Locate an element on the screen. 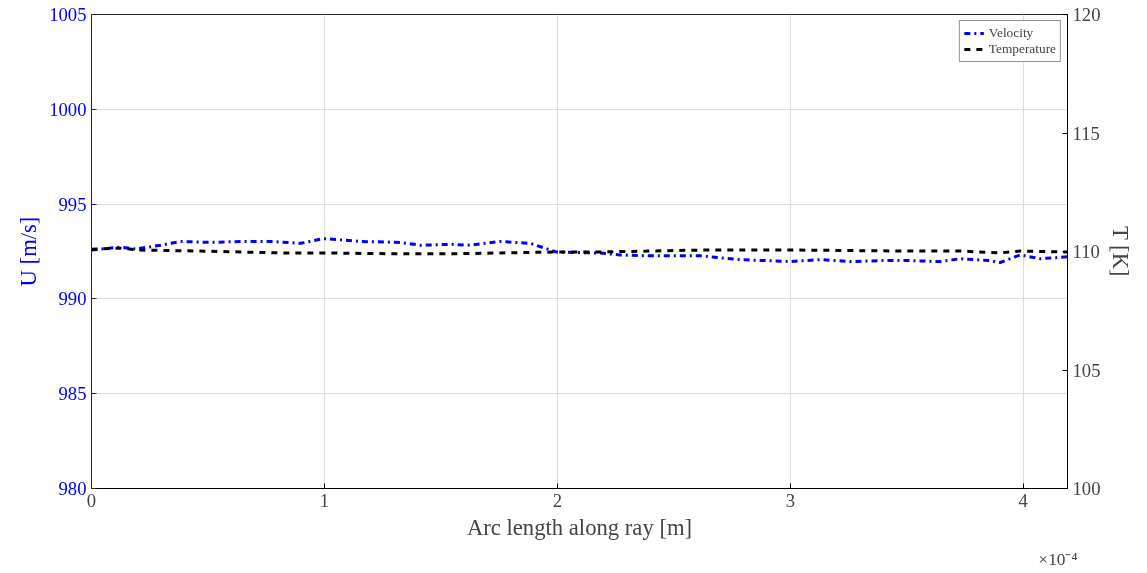 The height and width of the screenshot is (573, 1147). legend-label: Velocity is located at coordinates (1011, 33).